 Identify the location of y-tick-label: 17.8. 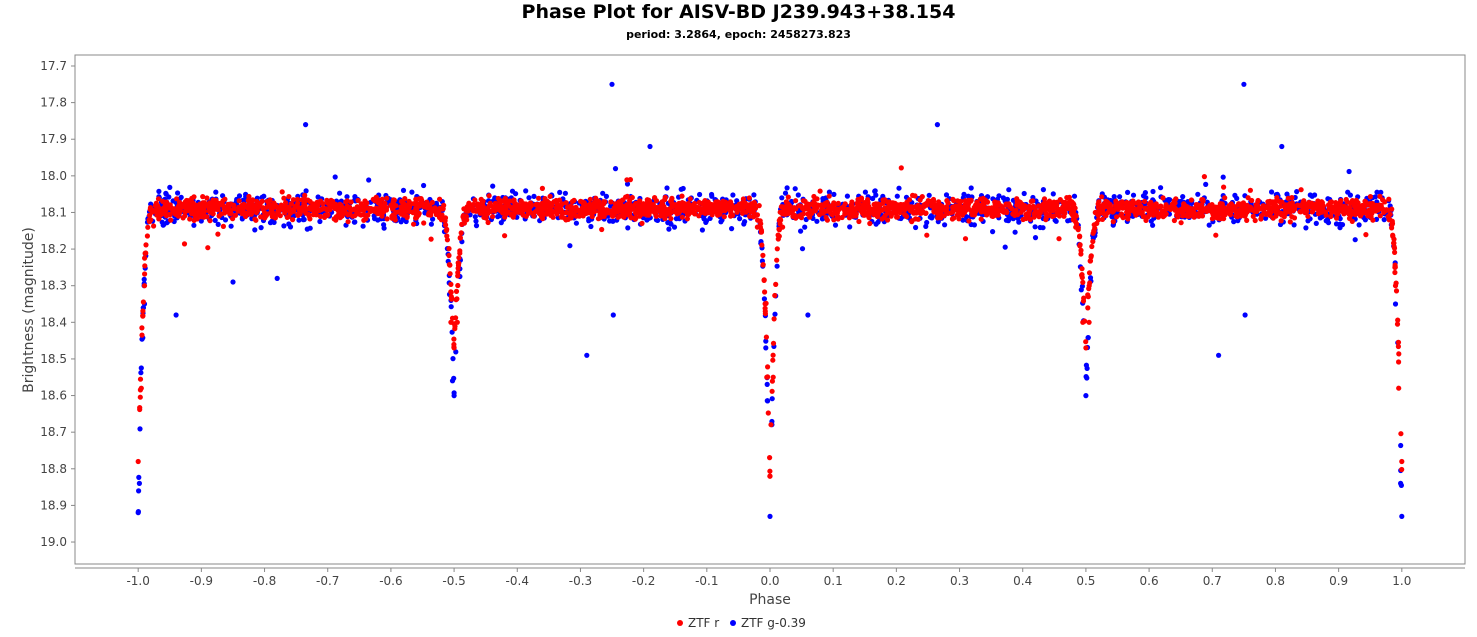
(53, 103).